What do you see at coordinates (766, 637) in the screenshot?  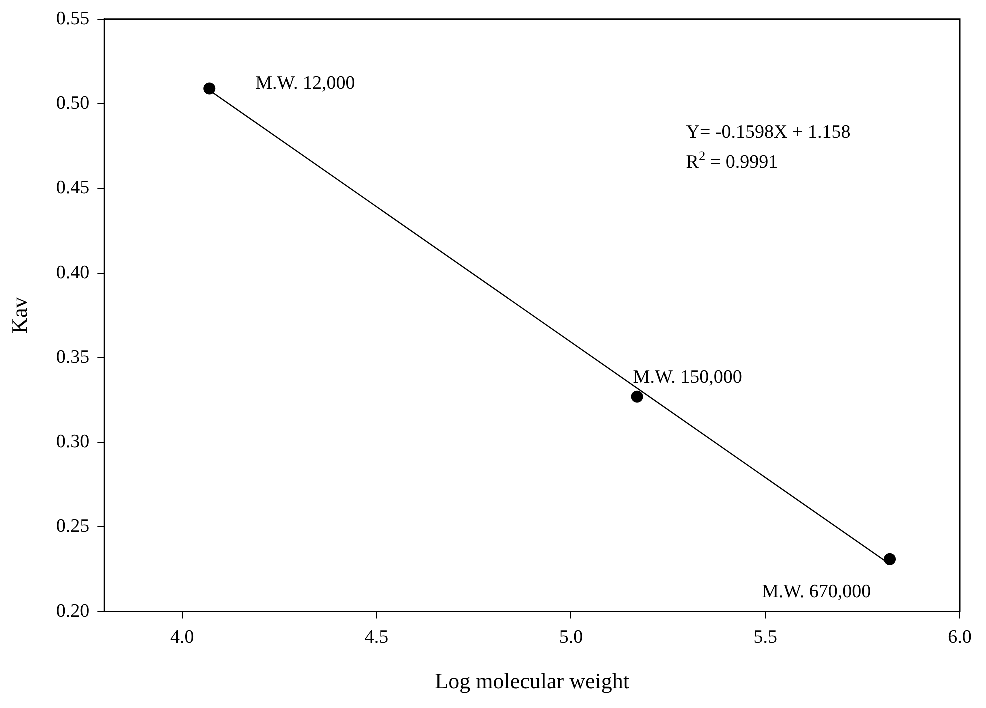 I see `x-tick-label: 5.5` at bounding box center [766, 637].